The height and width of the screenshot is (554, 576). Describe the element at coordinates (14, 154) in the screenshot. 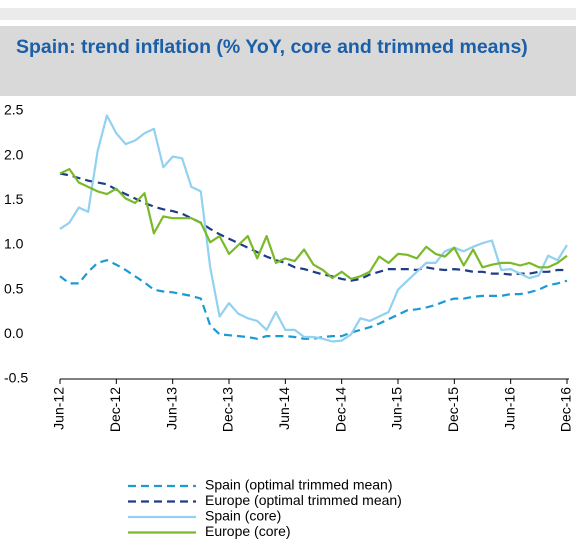

I see `y-tick-label: 2.0` at that location.